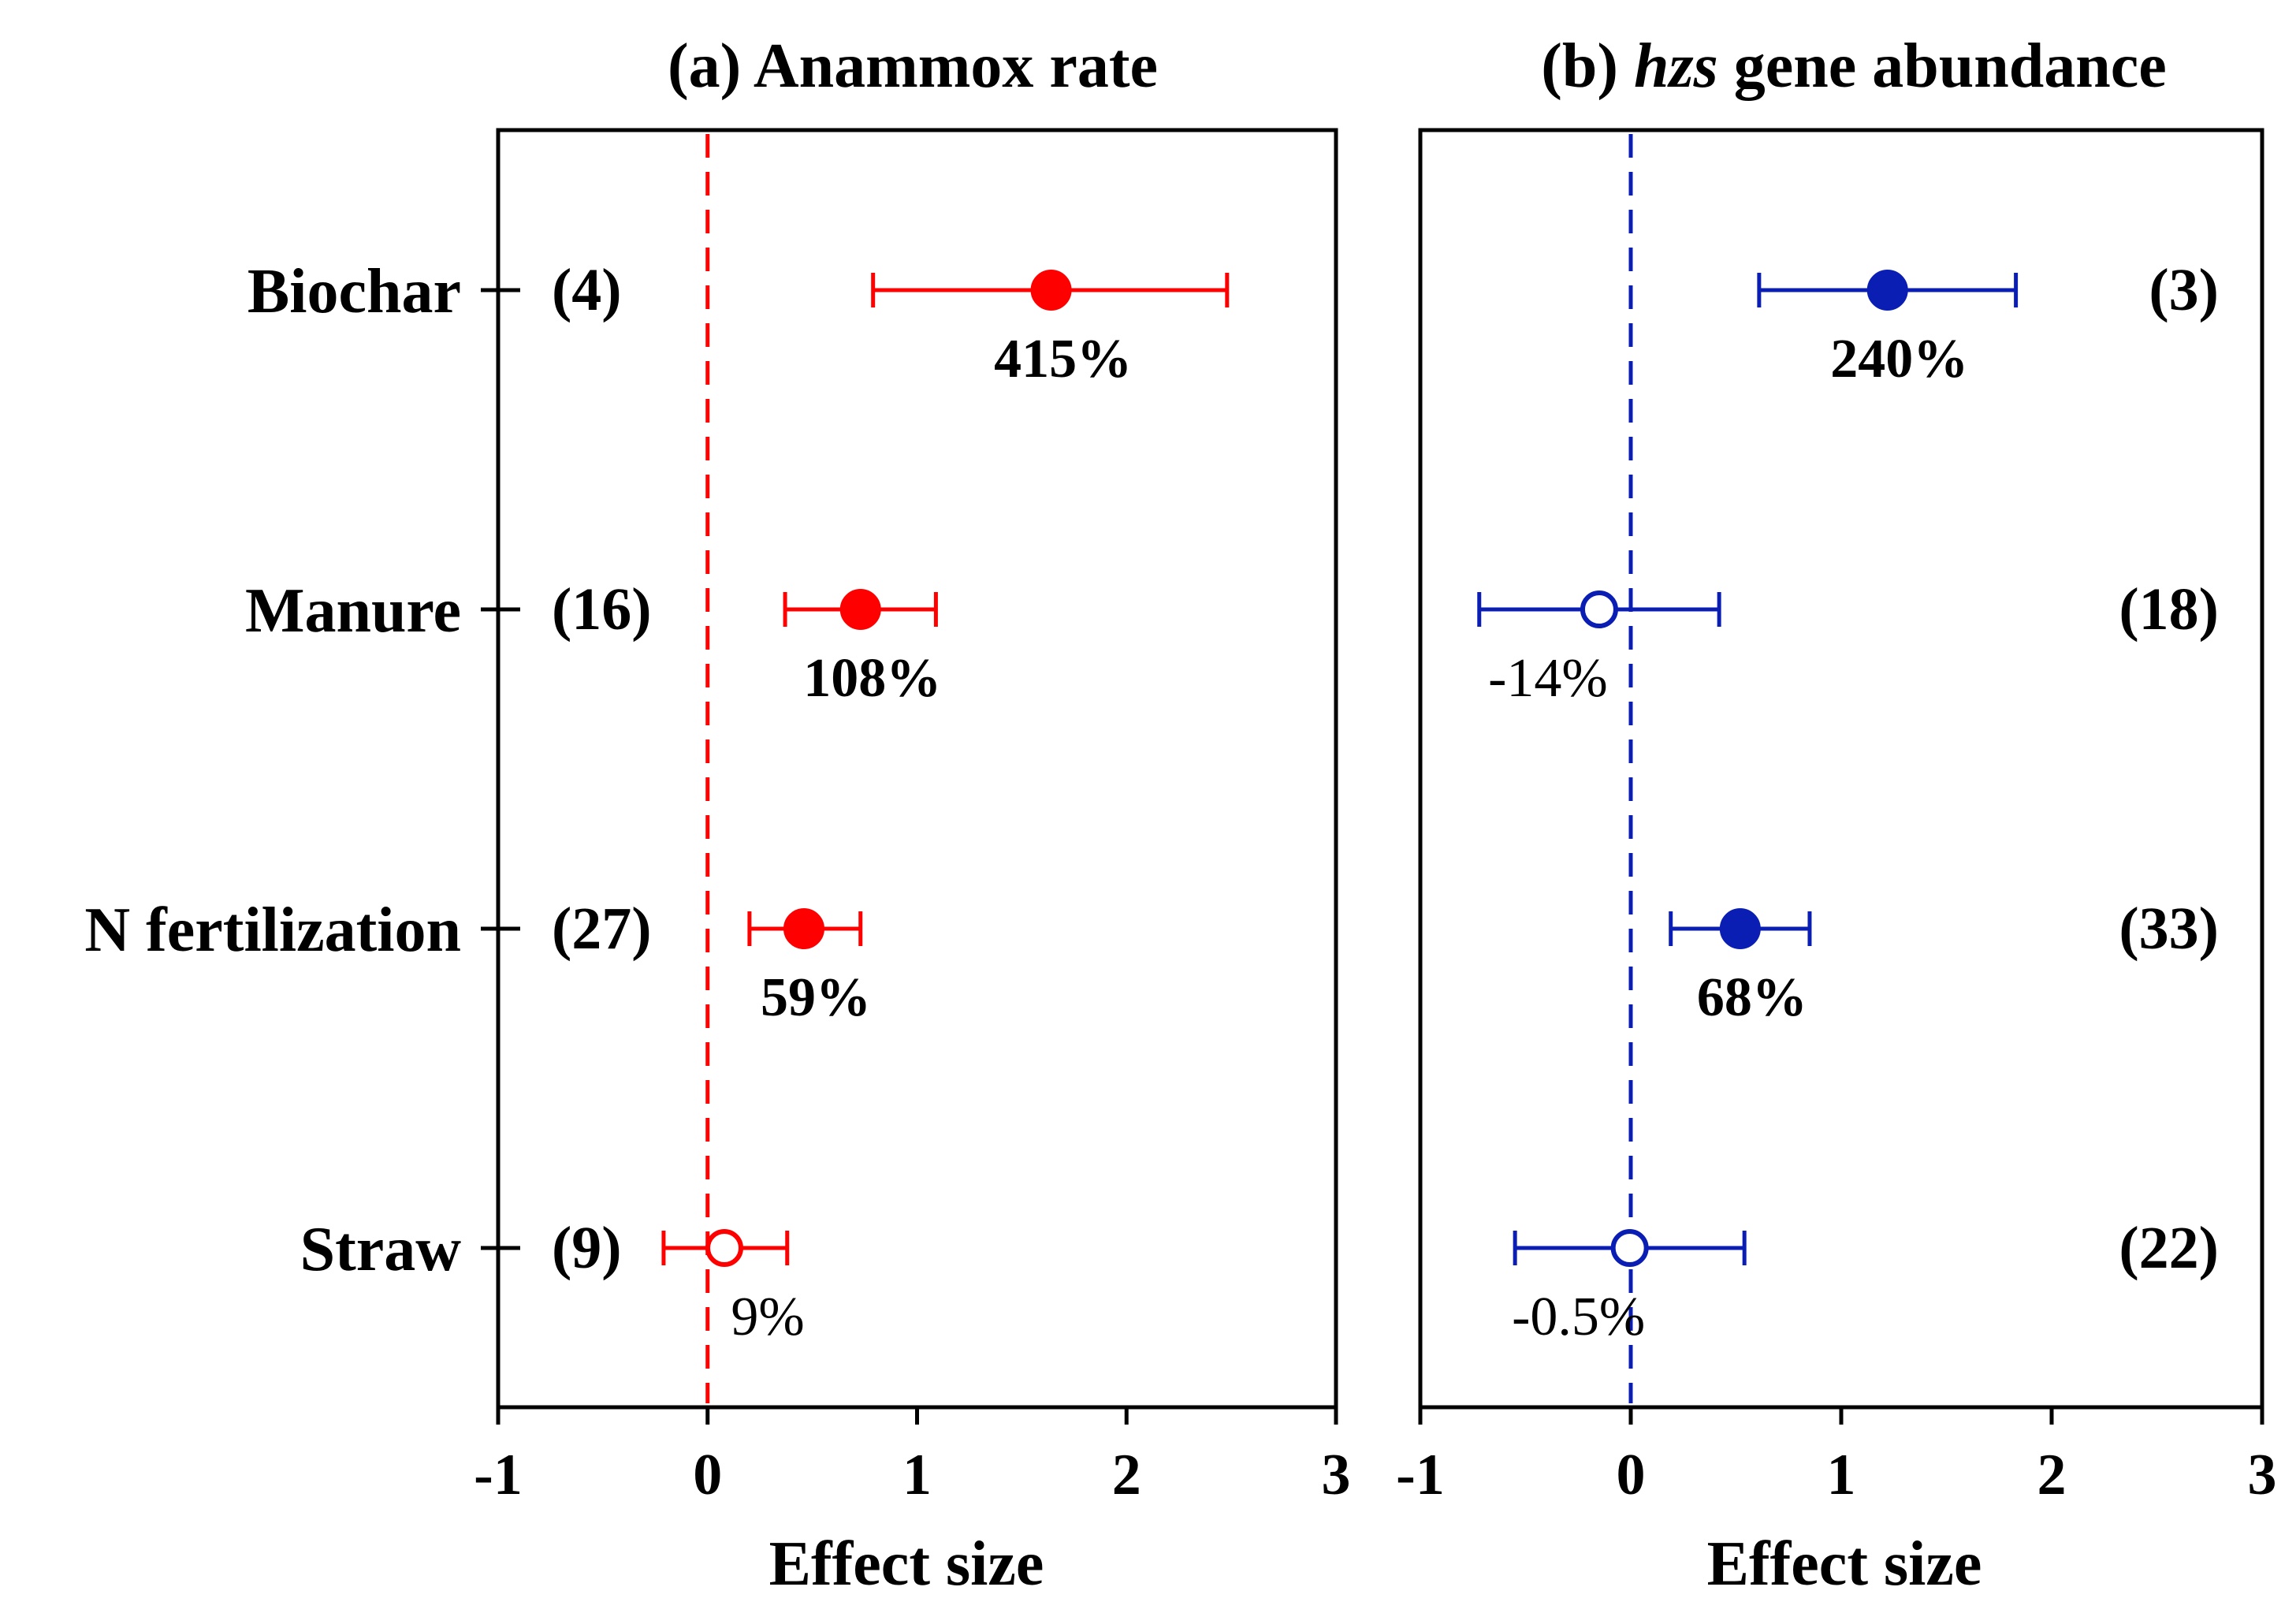 The width and height of the screenshot is (2296, 1613). I want to click on sample-count-label: (4), so click(587, 290).